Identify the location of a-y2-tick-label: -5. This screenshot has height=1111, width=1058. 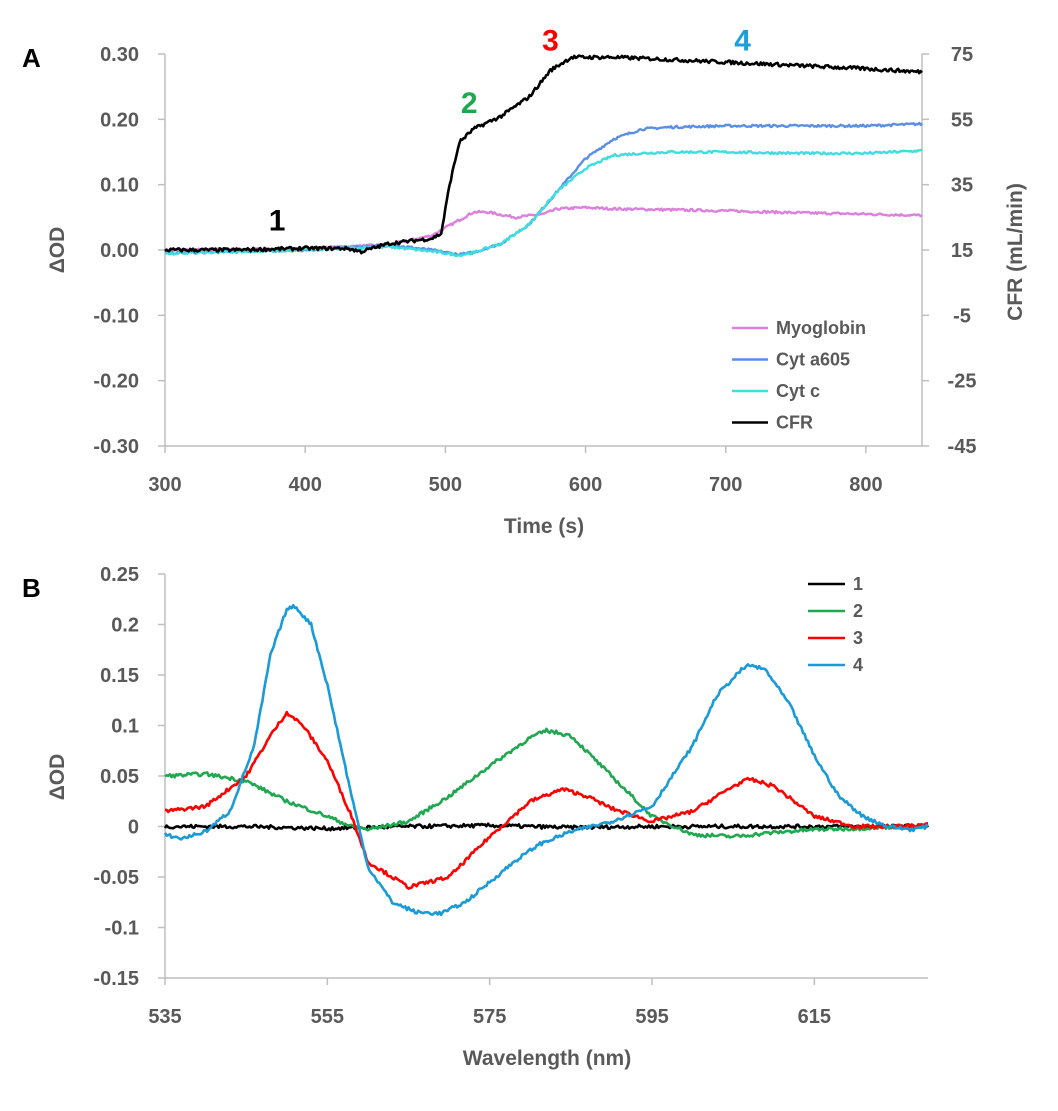
(962, 316).